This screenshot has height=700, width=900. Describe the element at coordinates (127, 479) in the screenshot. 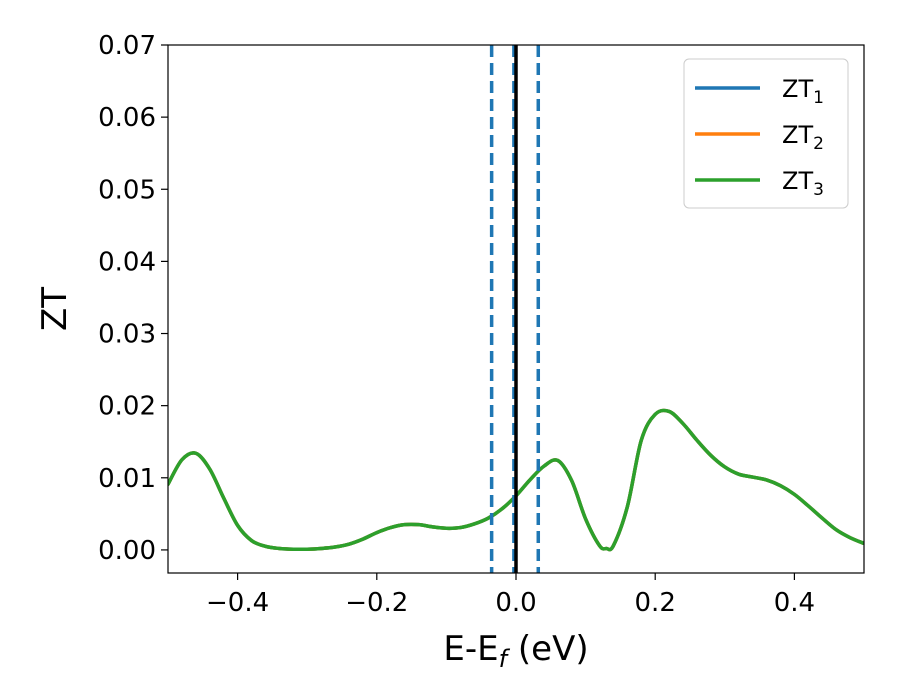

I see `y-tick-label: 0.01` at that location.